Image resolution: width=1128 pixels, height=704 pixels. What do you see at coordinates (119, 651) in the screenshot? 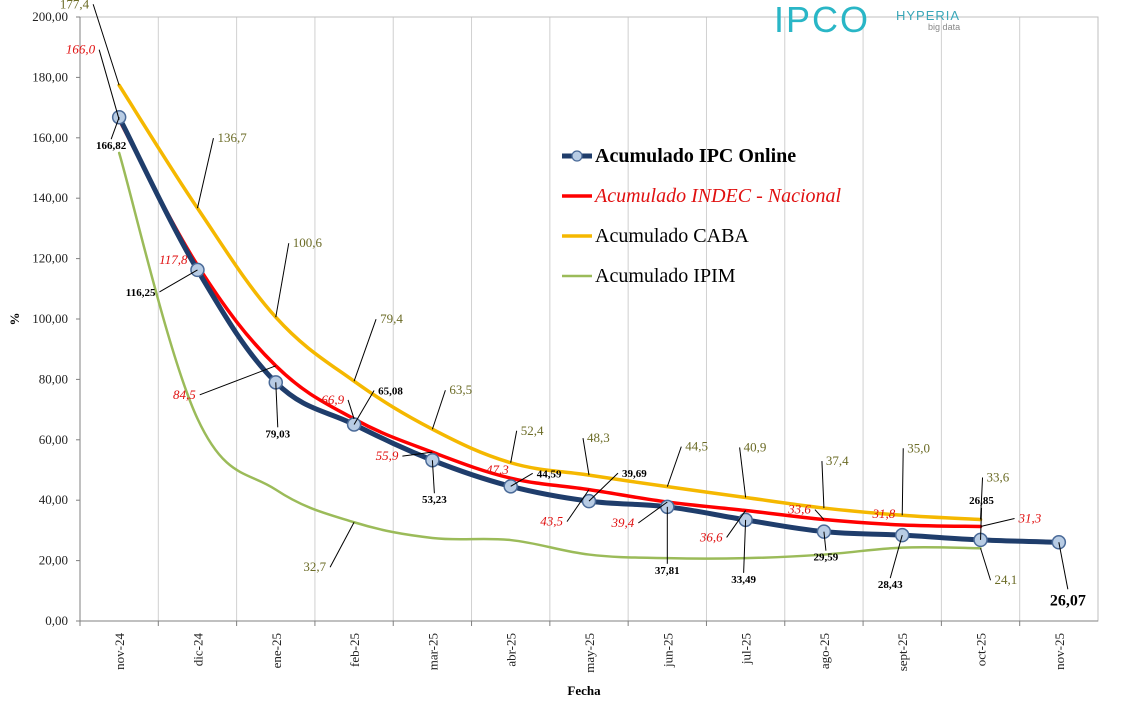
I see `x-tick-label: nov-24` at bounding box center [119, 651].